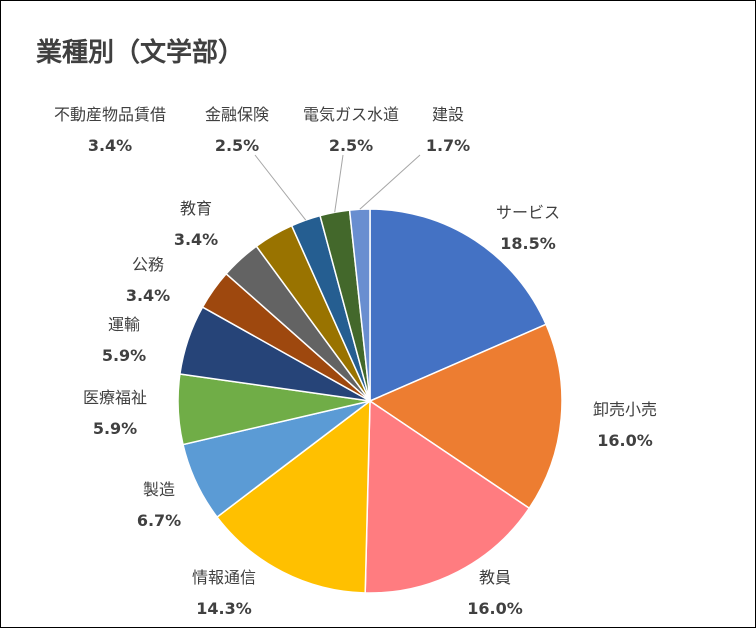  What do you see at coordinates (495, 577) in the screenshot?
I see `slice-label: 教員` at bounding box center [495, 577].